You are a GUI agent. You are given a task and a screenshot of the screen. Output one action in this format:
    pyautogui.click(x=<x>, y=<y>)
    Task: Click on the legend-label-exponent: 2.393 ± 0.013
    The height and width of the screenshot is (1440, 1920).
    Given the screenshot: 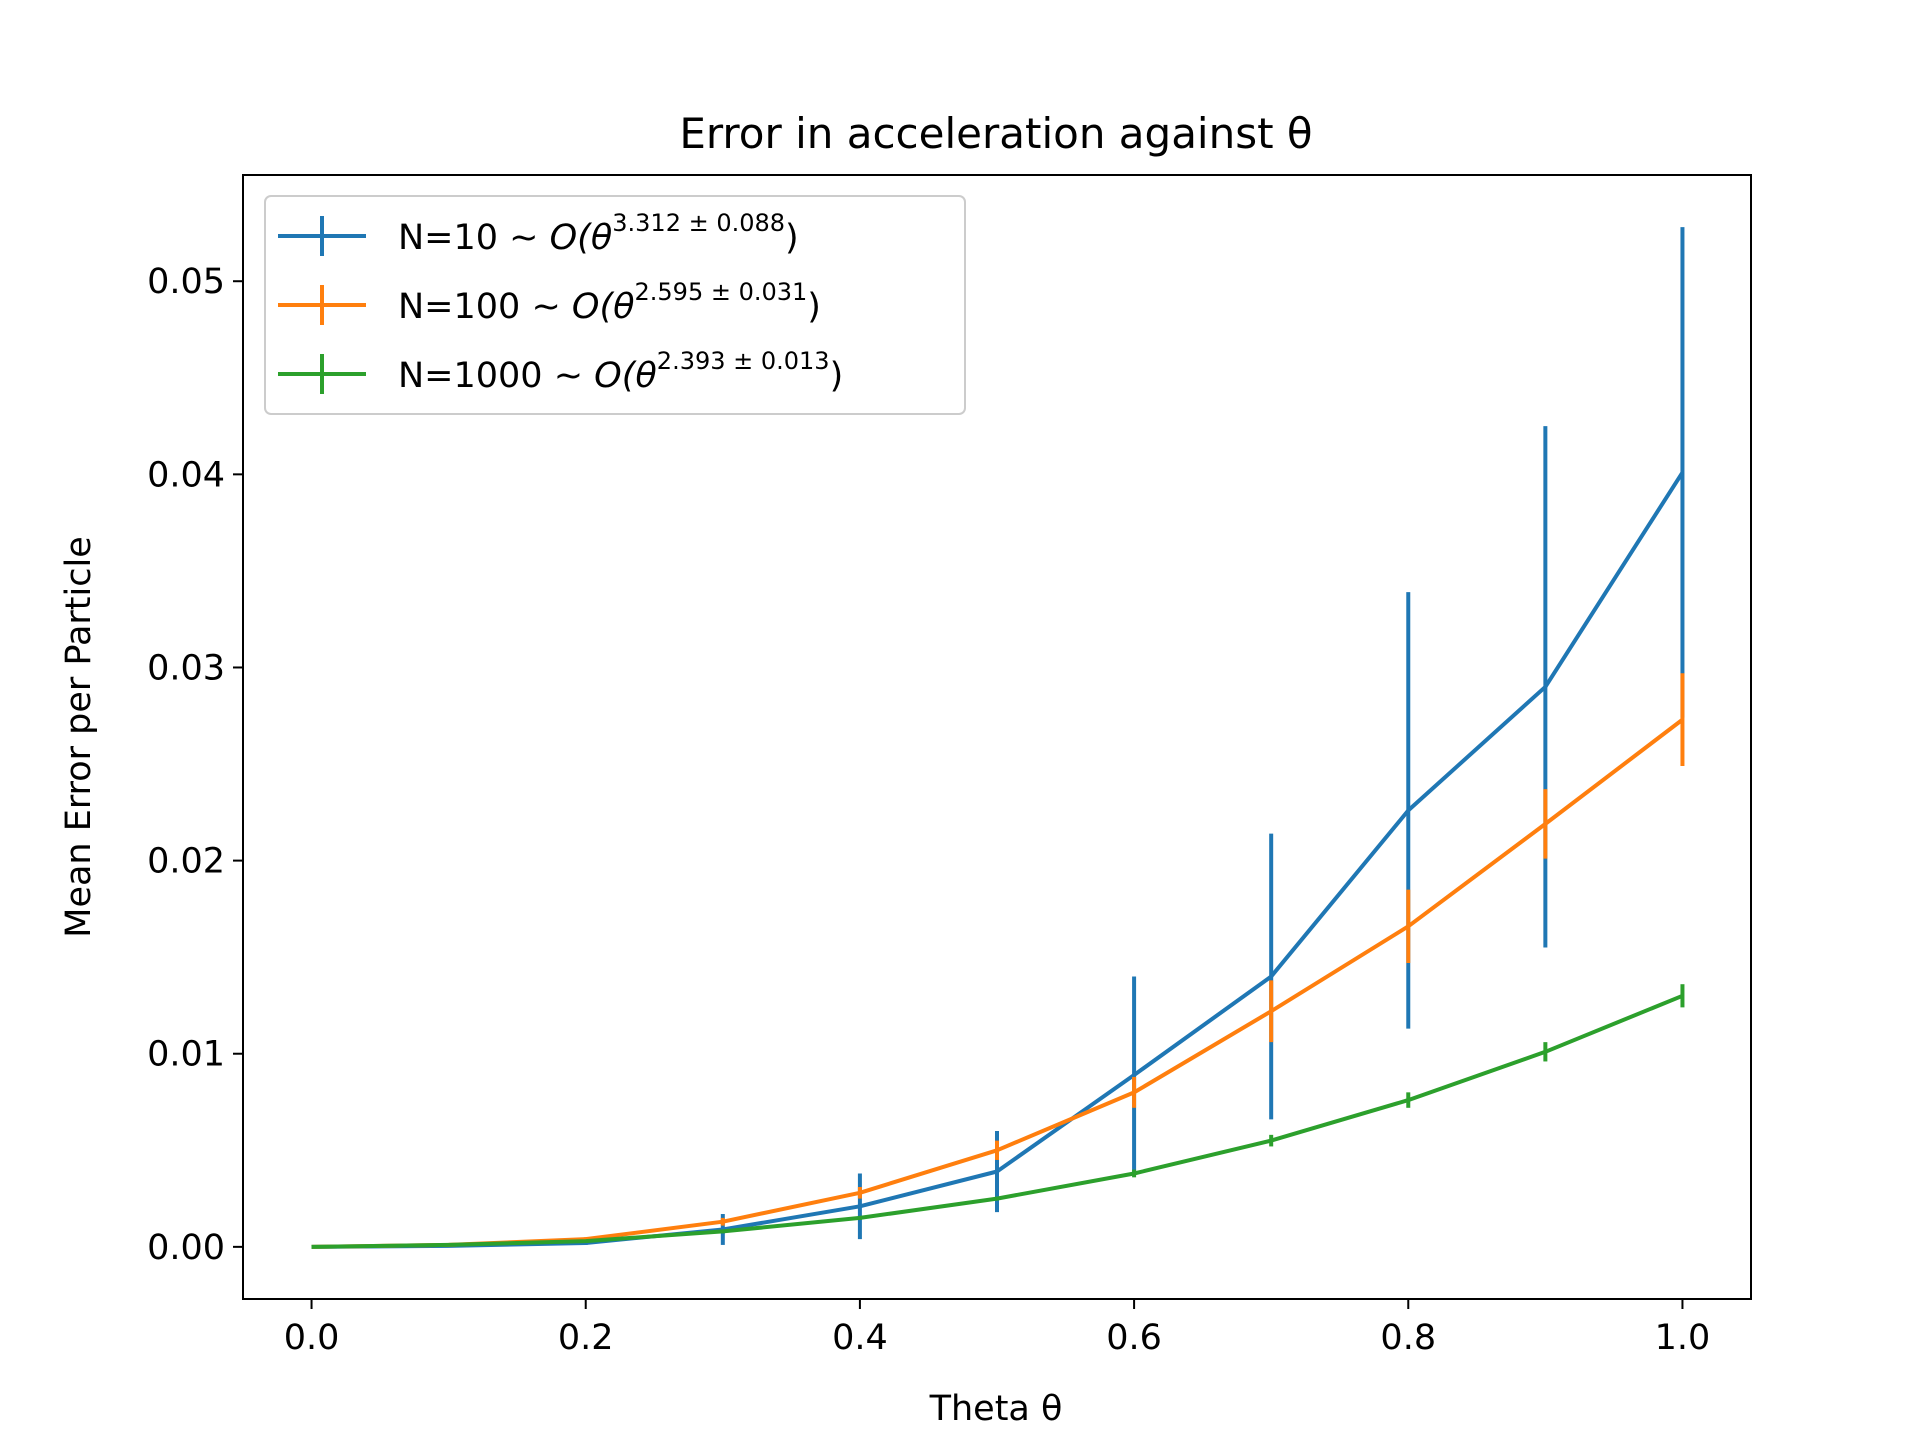 What is the action you would take?
    pyautogui.click(x=743, y=361)
    